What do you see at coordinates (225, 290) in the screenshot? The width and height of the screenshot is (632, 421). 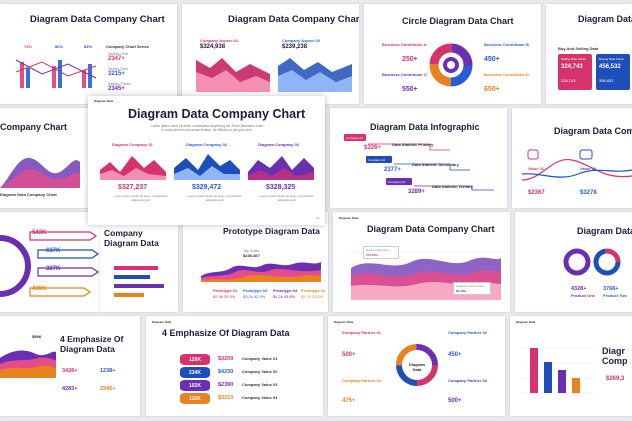 I see `prototype-label: Prototype 01` at bounding box center [225, 290].